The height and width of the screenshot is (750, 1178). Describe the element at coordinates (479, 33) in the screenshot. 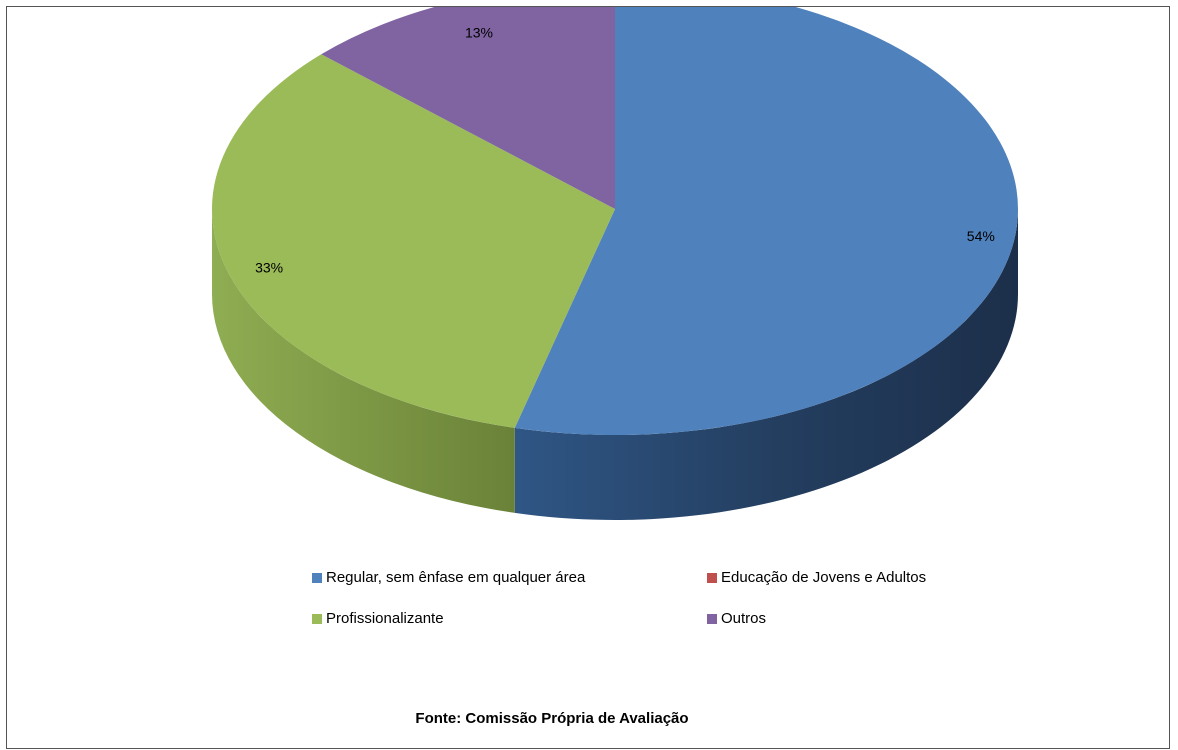

I see `data-label-3: 13%` at that location.